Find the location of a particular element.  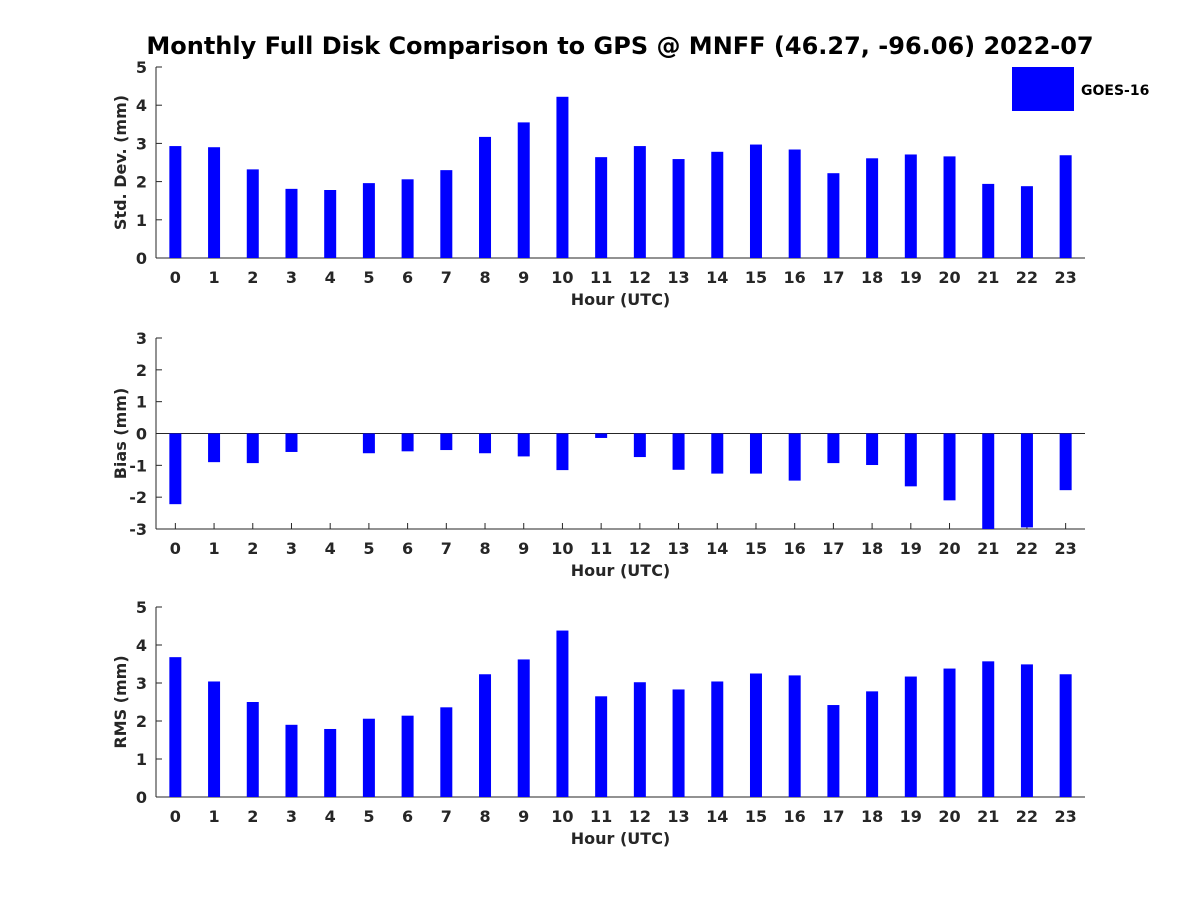

x-tick-label: 17 is located at coordinates (833, 277).